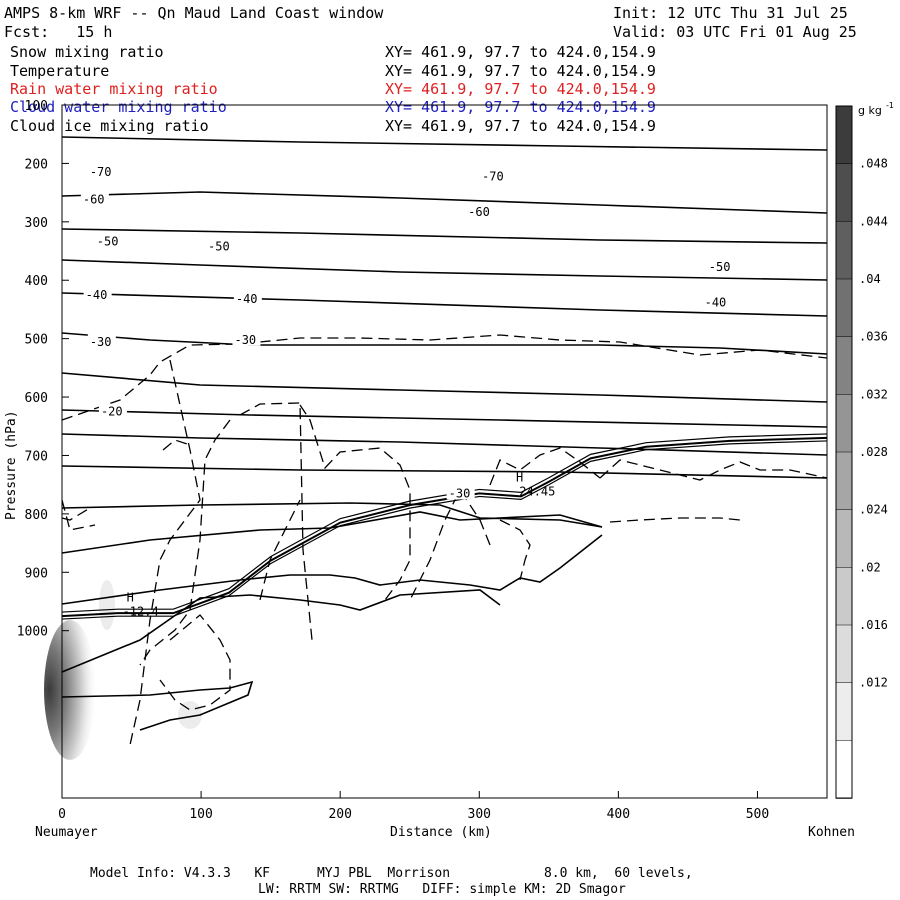 The image size is (900, 900). I want to click on x-tick-label: 400, so click(618, 814).